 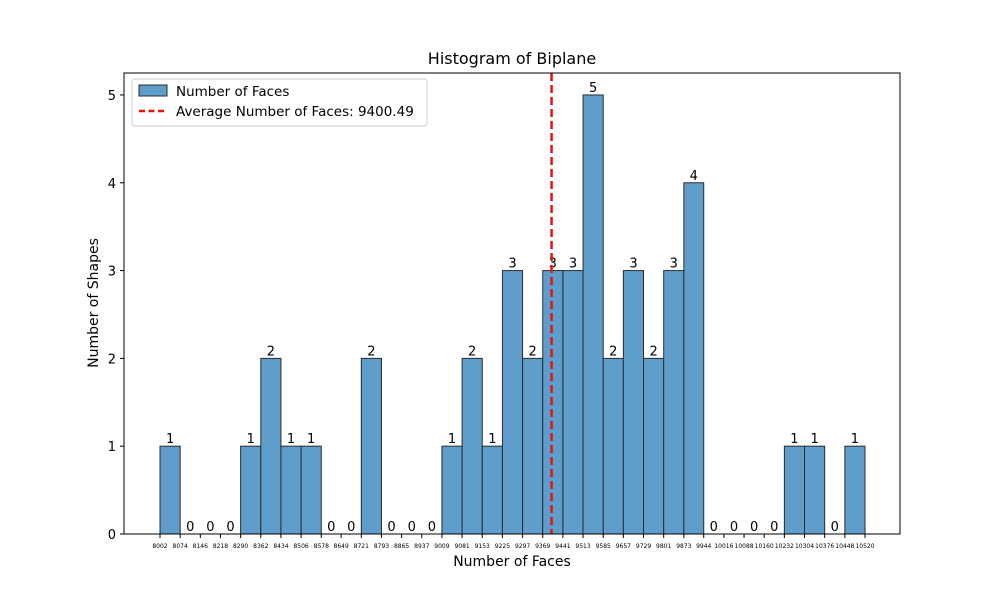 I want to click on x-axis-label: Number of Faces, so click(x=512, y=562).